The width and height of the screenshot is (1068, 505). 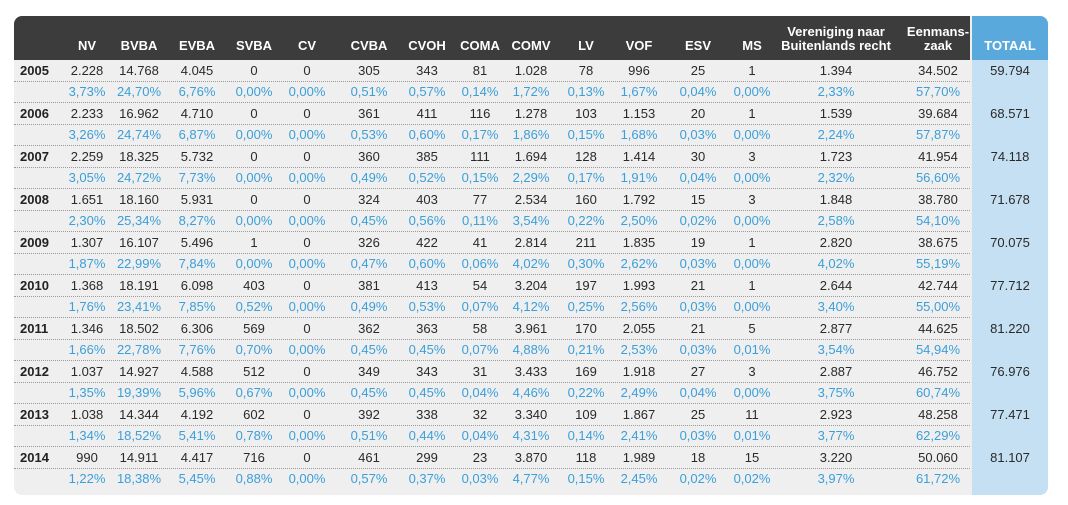 What do you see at coordinates (139, 435) in the screenshot?
I see `cell-percent-bvba: 18,52%` at bounding box center [139, 435].